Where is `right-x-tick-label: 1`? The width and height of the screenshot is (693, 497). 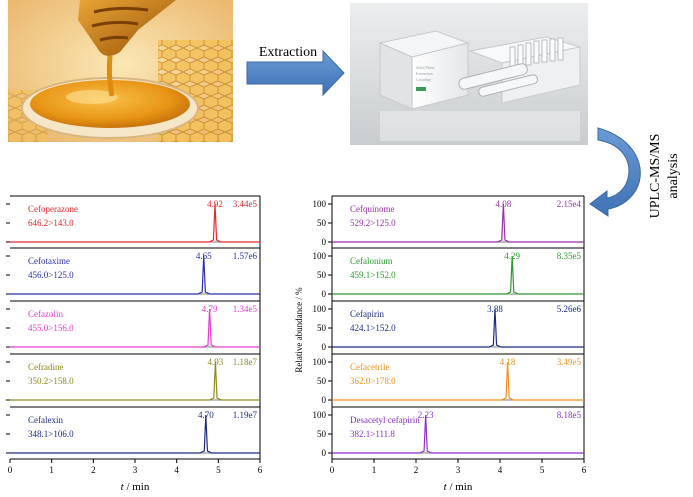 right-x-tick-label: 1 is located at coordinates (374, 470).